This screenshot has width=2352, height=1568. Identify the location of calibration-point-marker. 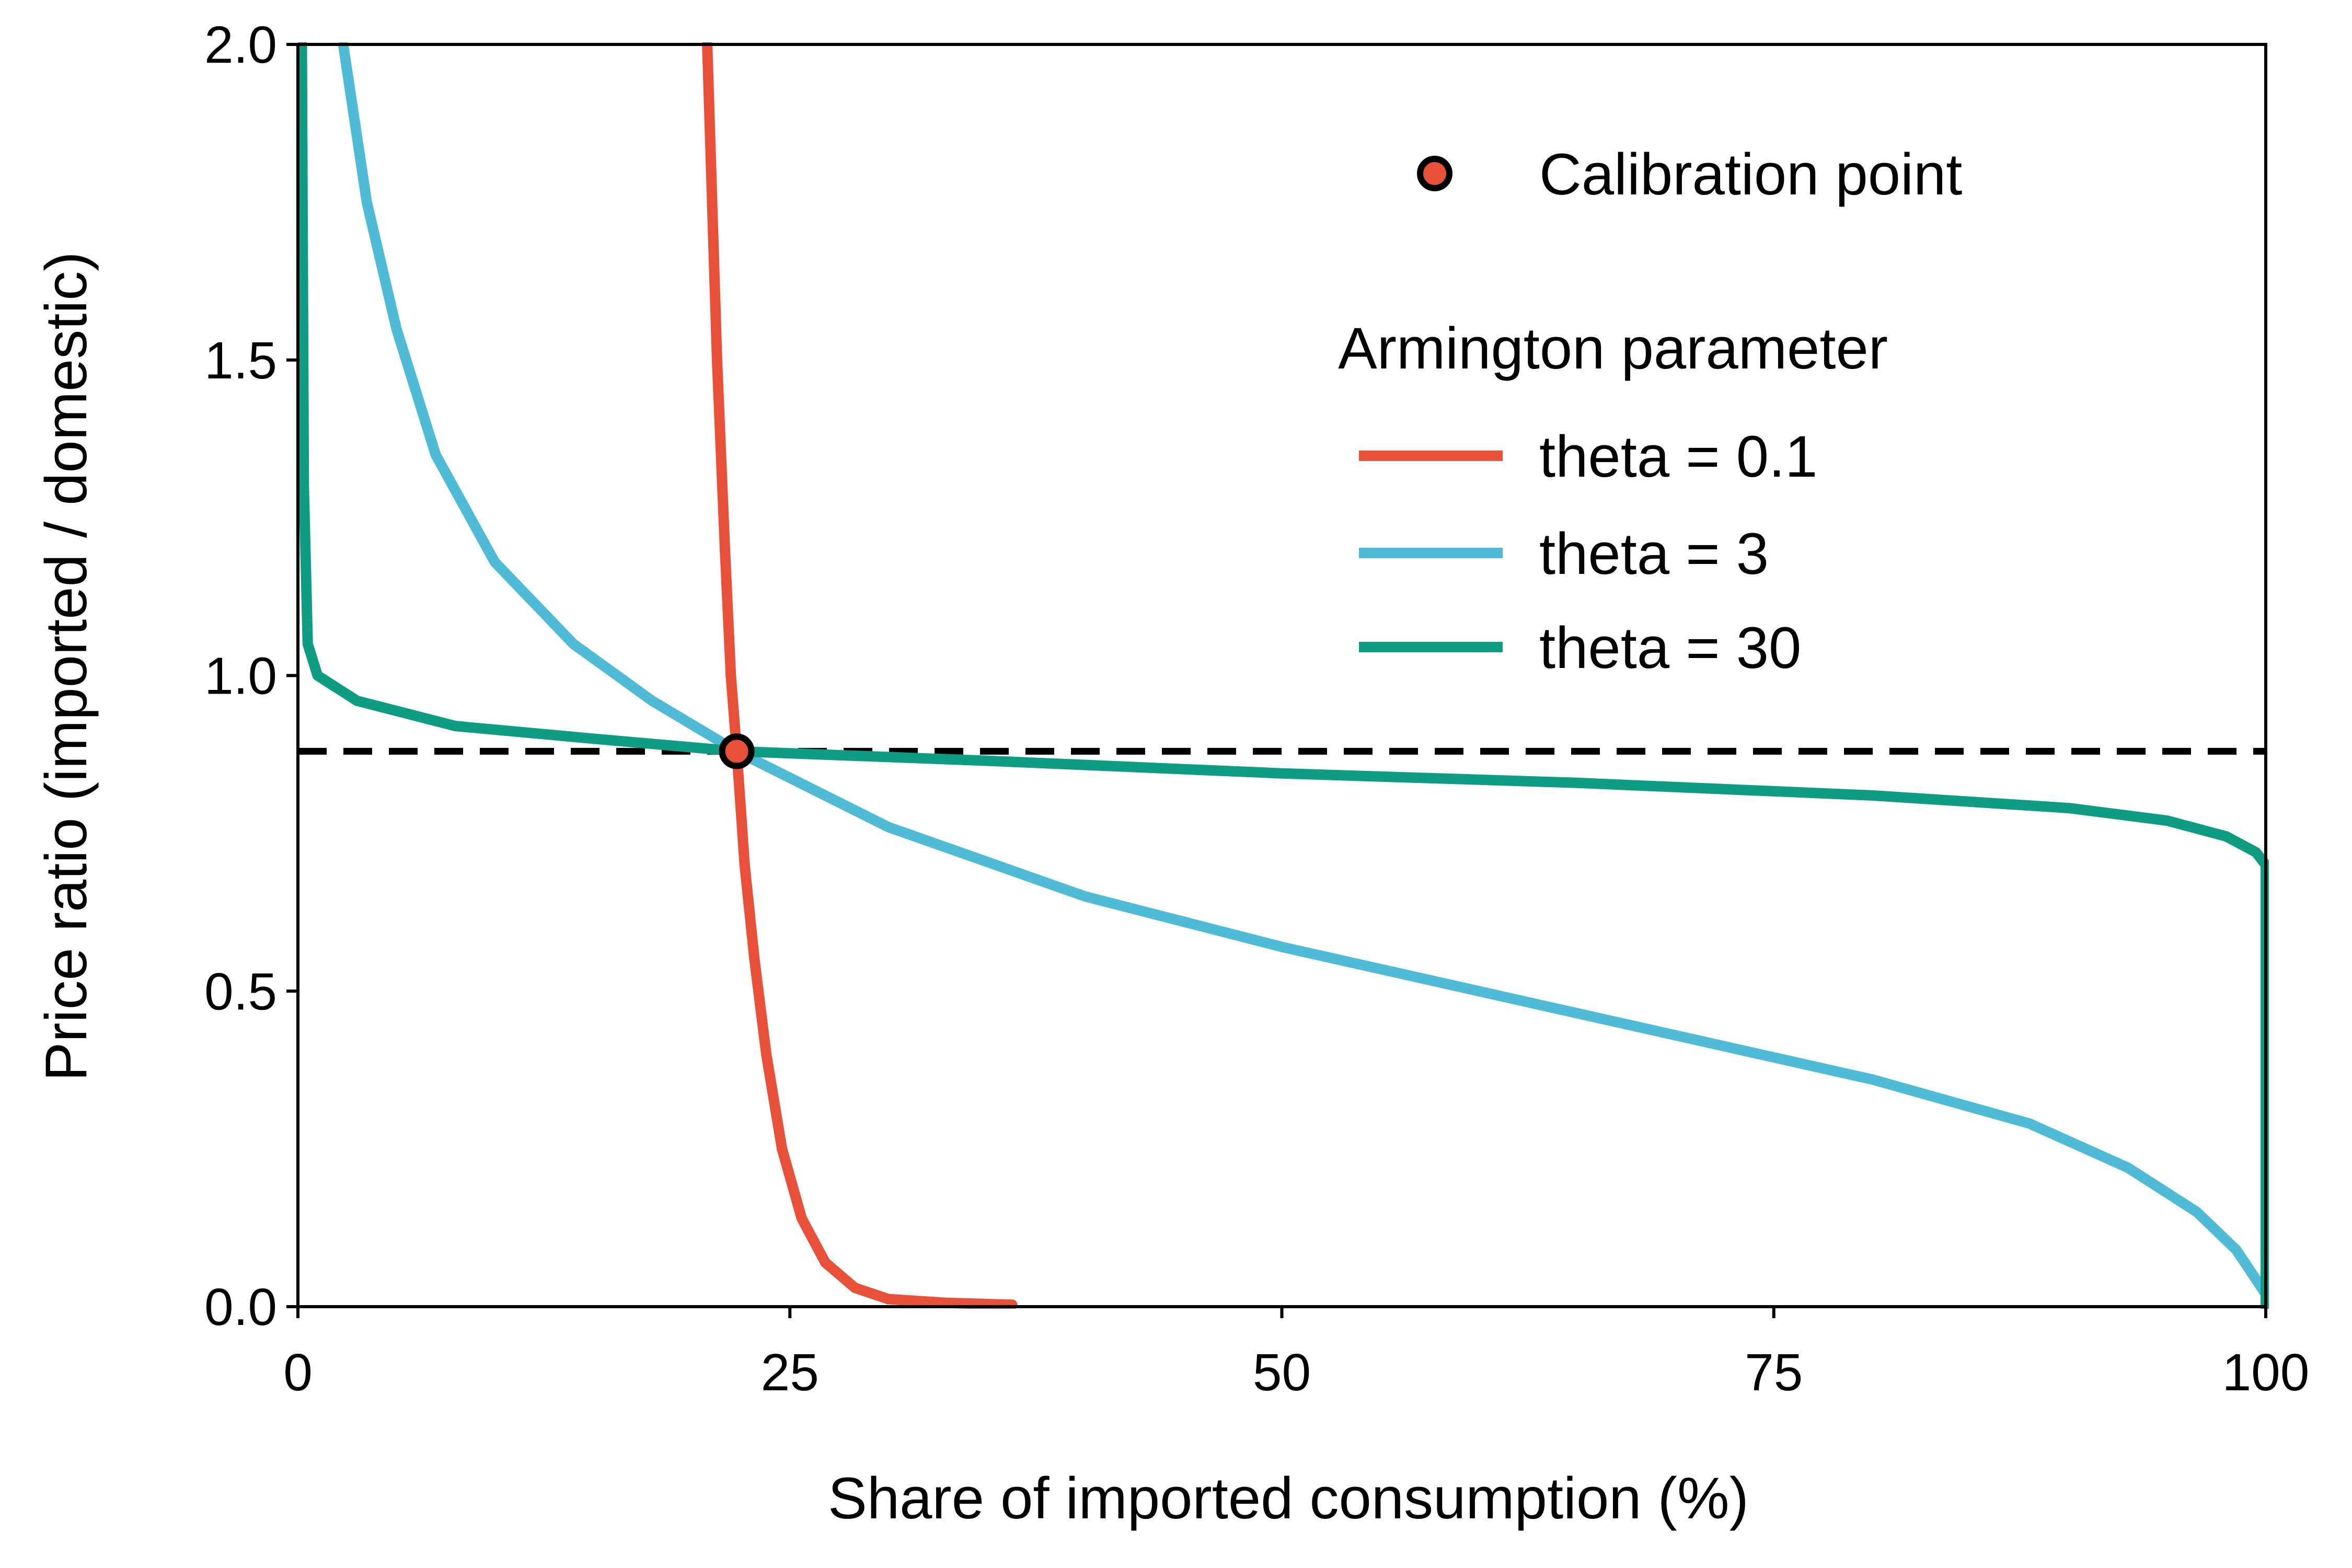
(737, 751).